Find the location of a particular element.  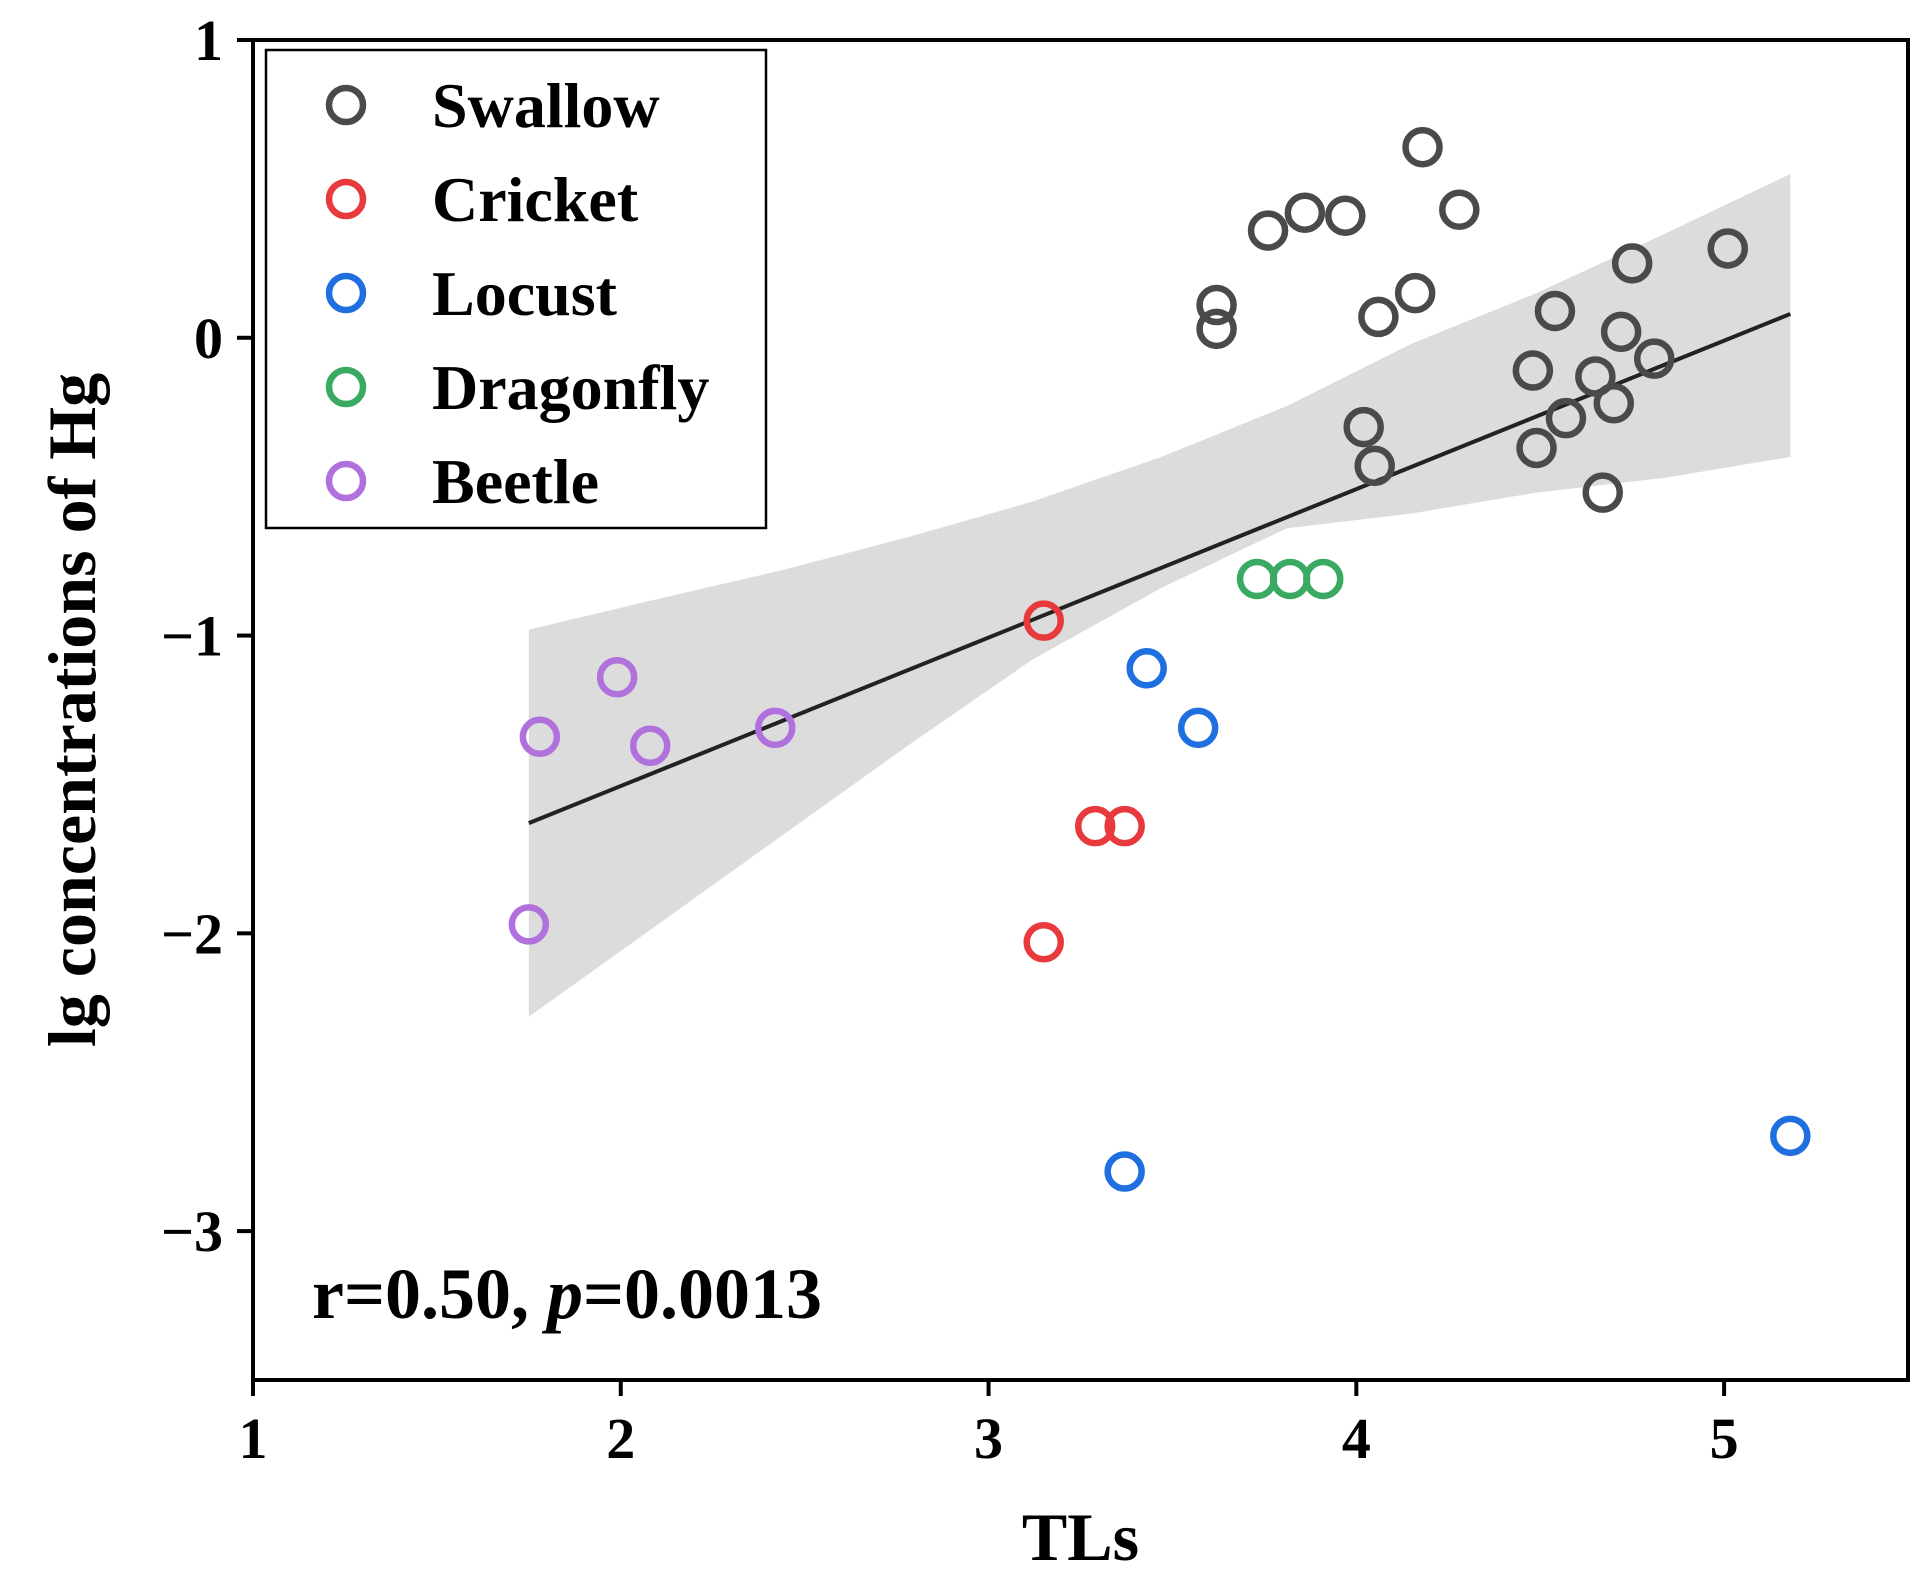

x-axis-label: TLs is located at coordinates (1080, 1534).